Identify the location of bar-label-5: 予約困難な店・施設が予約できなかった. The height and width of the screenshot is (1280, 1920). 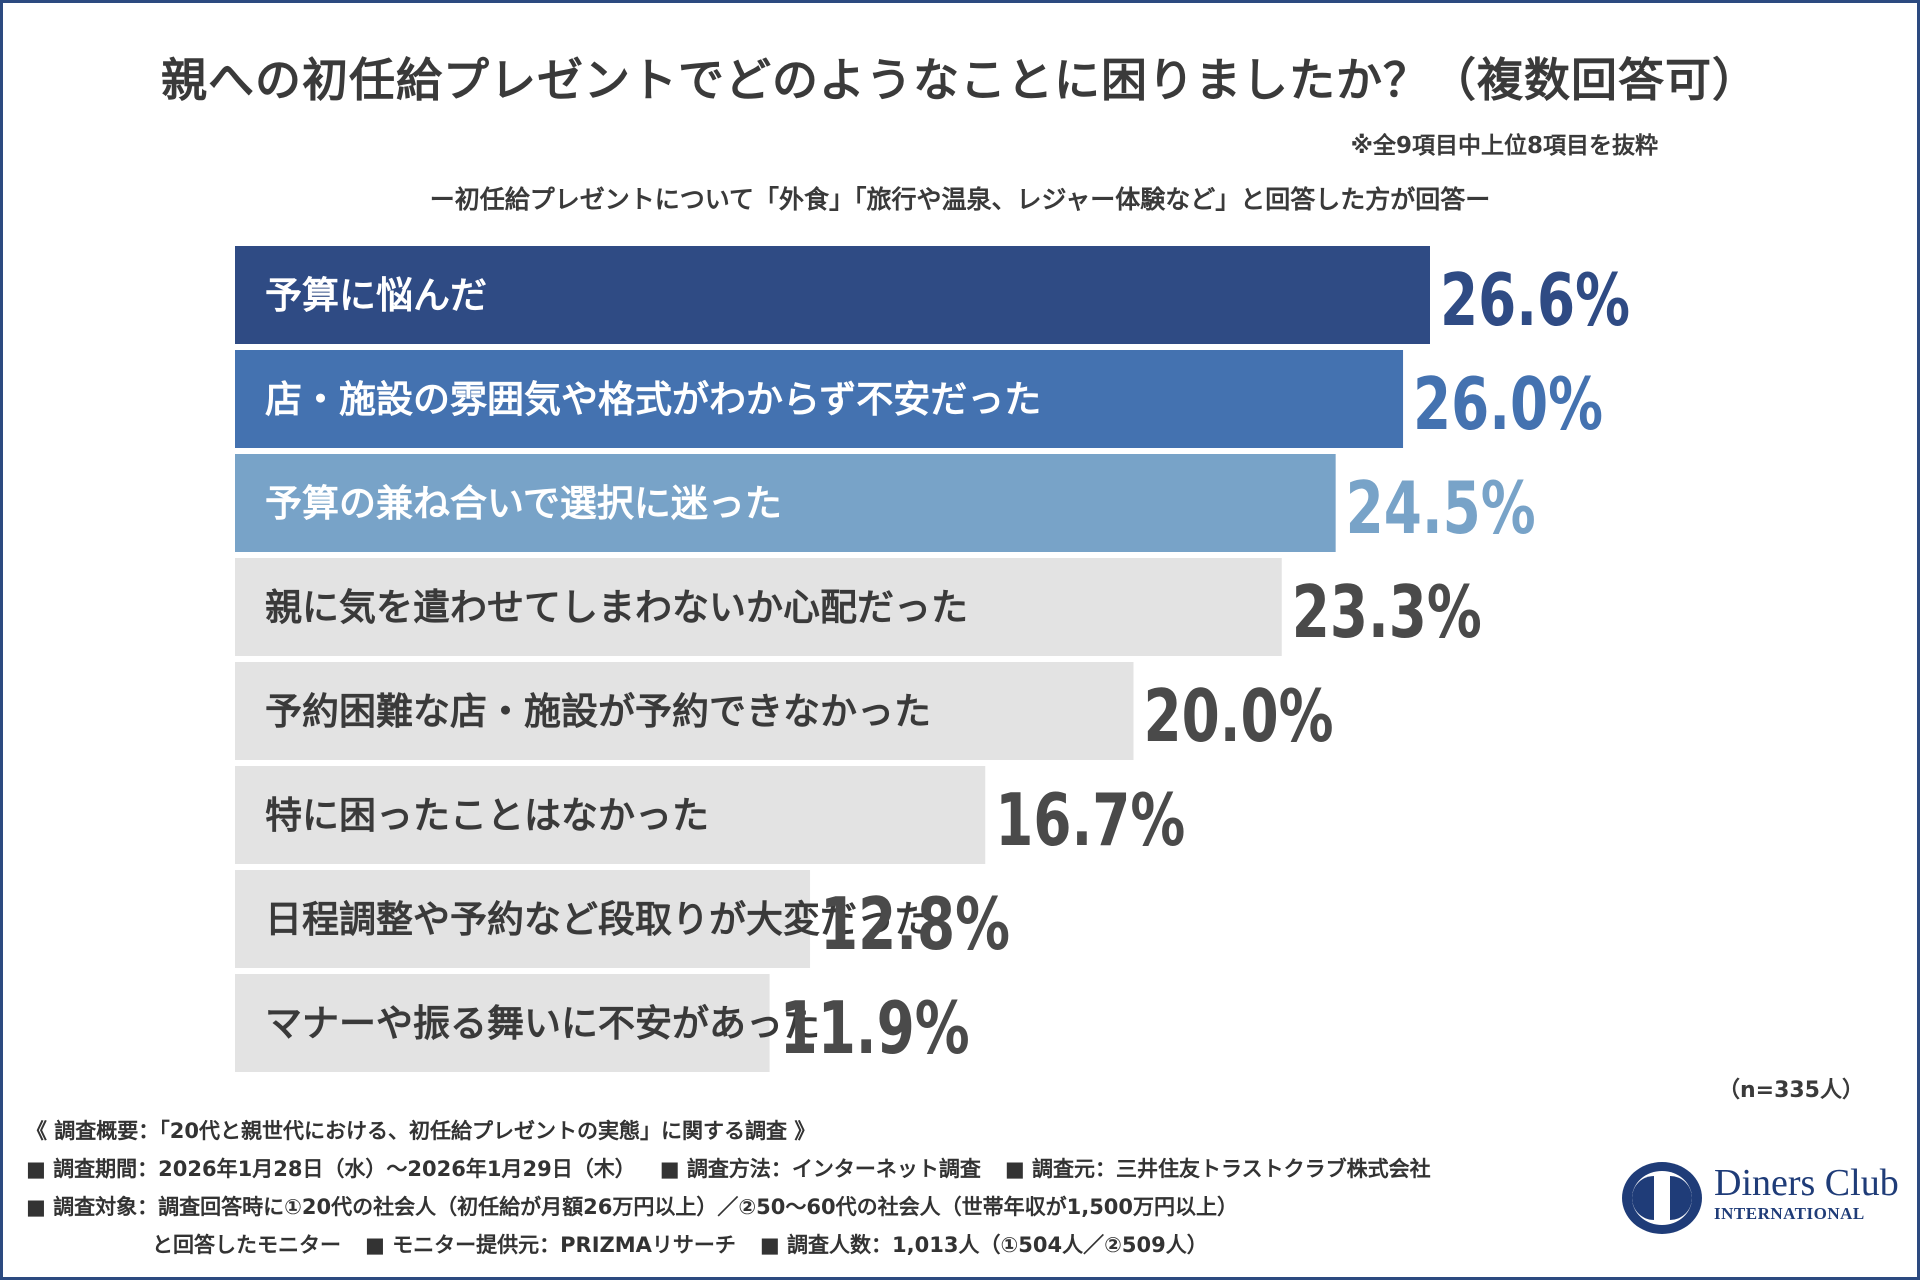
(598, 711).